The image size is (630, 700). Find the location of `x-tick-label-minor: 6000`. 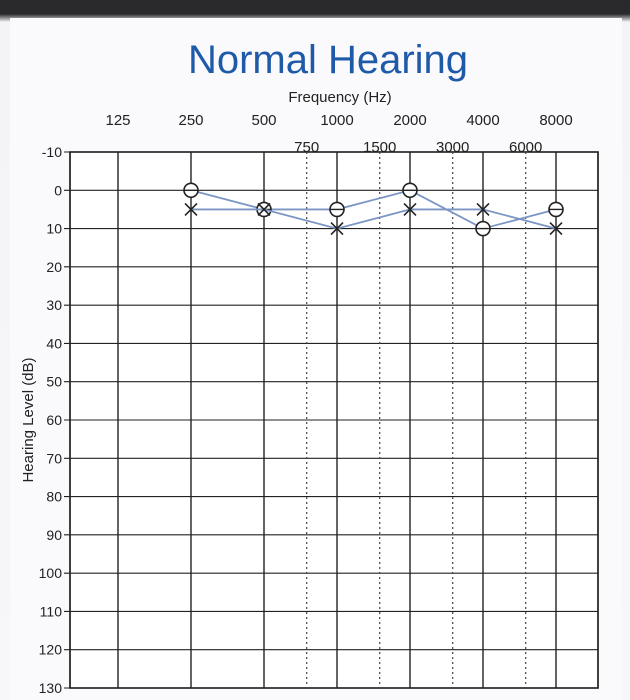

x-tick-label-minor: 6000 is located at coordinates (525, 147).